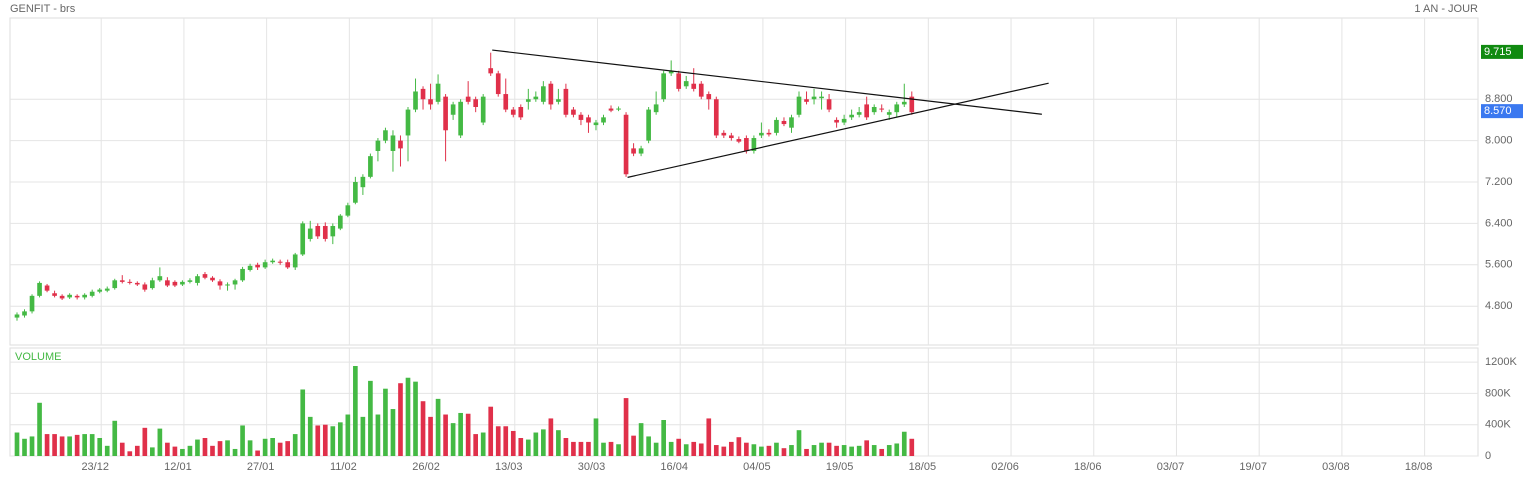 This screenshot has height=477, width=1524. Describe the element at coordinates (1088, 467) in the screenshot. I see `x-tick-label: 18/06` at that location.